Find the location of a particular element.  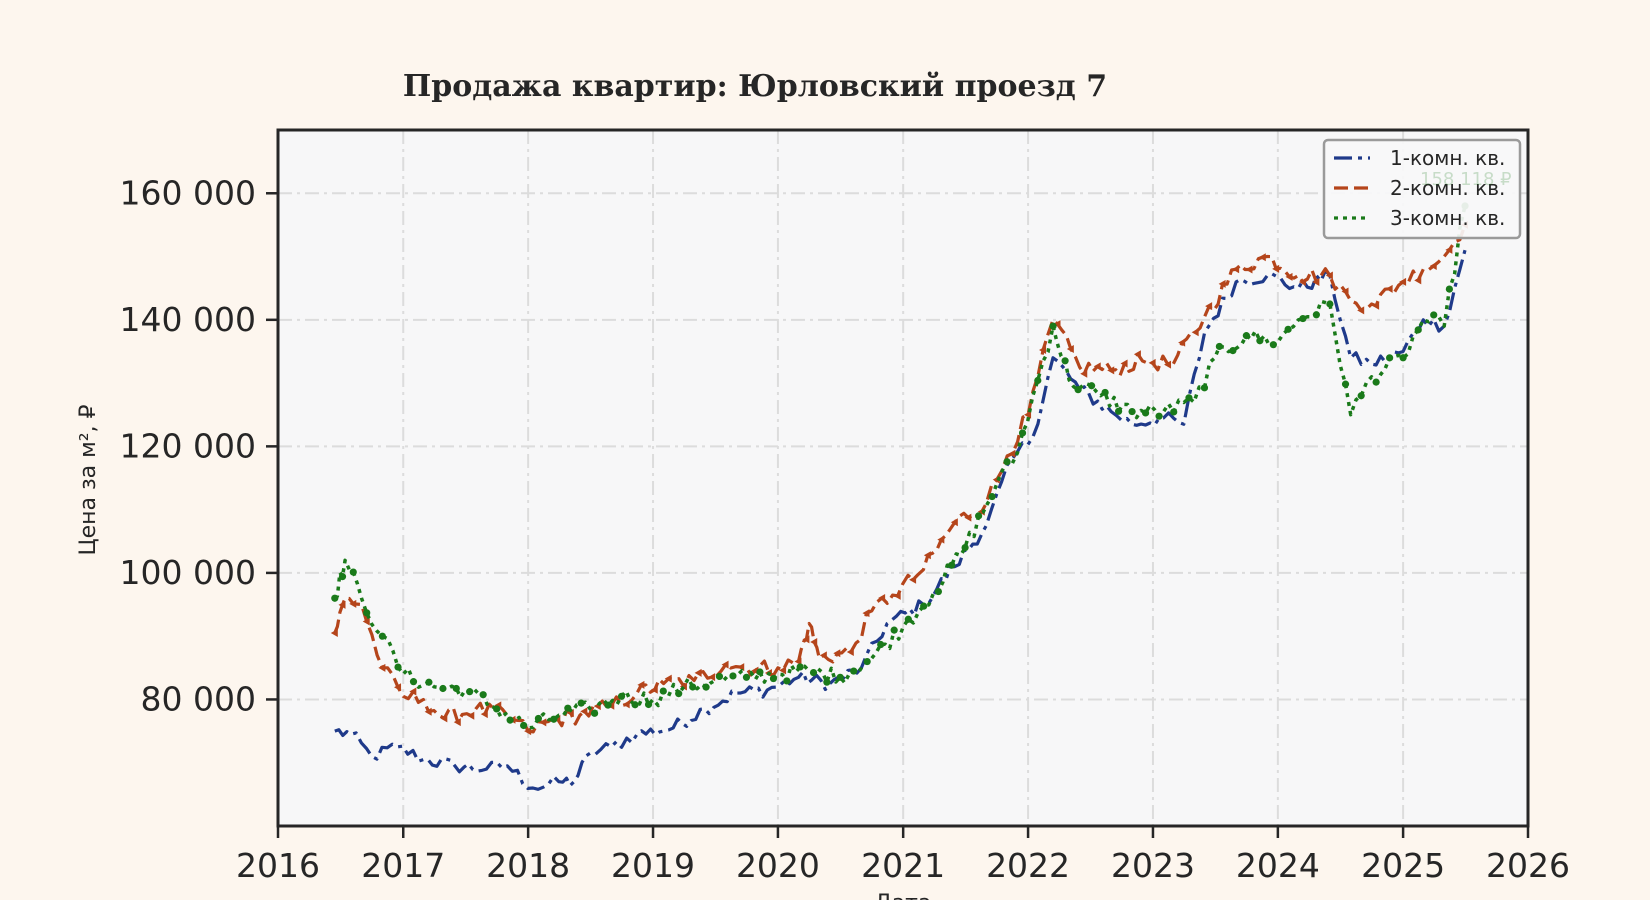

y-tick-label: 160 000 is located at coordinates (188, 192).